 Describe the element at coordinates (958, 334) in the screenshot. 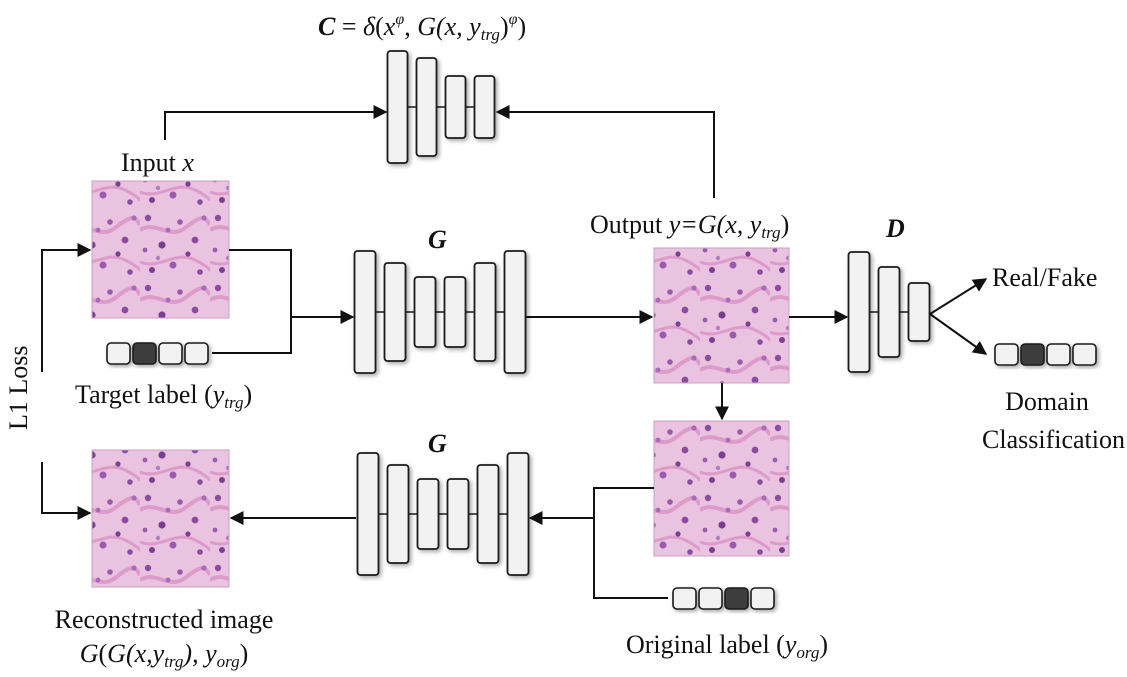

I see `arrow-d-to-domain` at that location.